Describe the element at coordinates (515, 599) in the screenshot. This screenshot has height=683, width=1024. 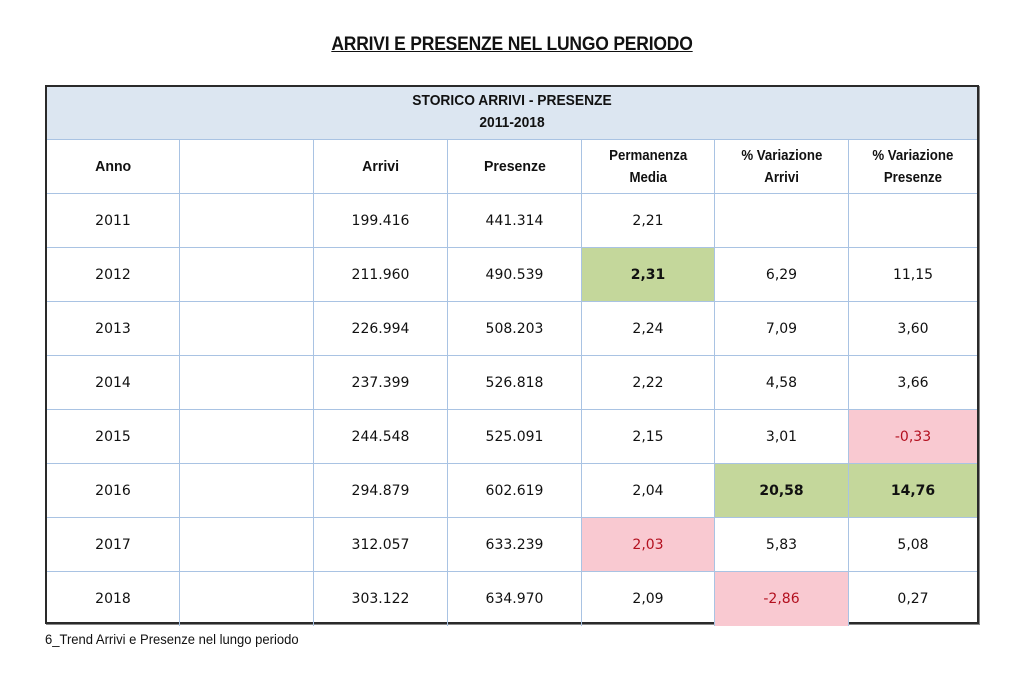
I see `cell-presenze: 634.970` at that location.